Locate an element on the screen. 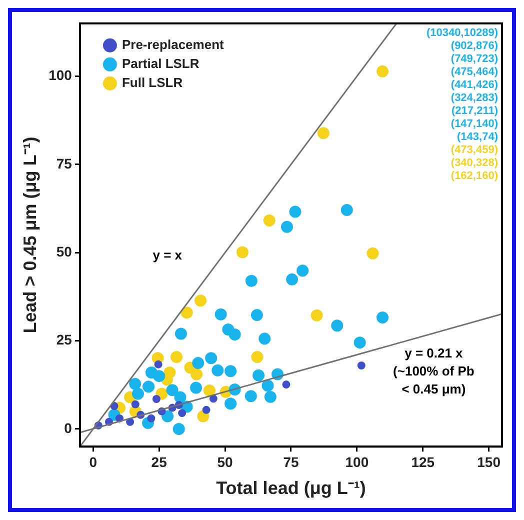 This screenshot has width=524, height=520. x-tick-label: 100 is located at coordinates (357, 462).